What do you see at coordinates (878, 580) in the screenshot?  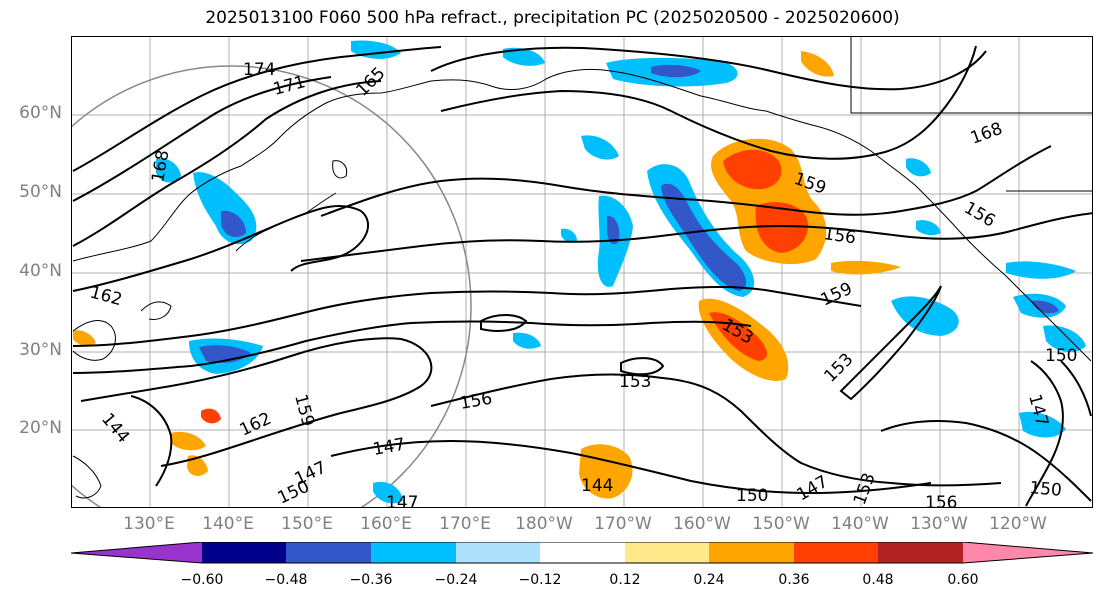 I see `colorbar-tick: 0.48` at bounding box center [878, 580].